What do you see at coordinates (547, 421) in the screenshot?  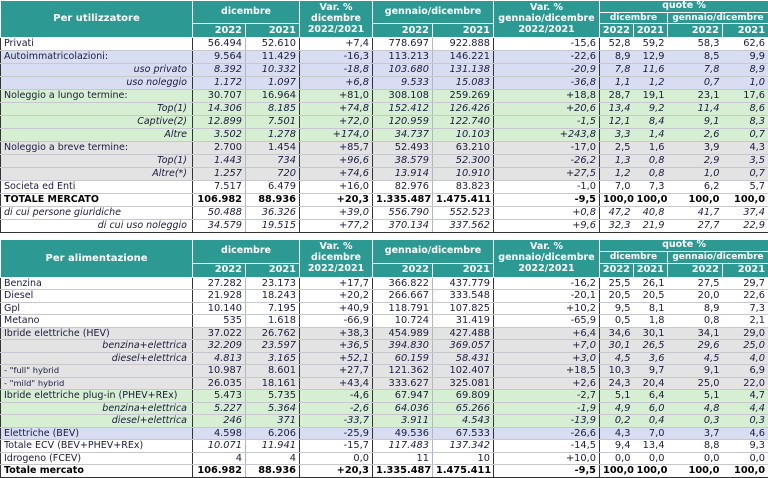 I see `cell-var-gd: -13,9` at bounding box center [547, 421].